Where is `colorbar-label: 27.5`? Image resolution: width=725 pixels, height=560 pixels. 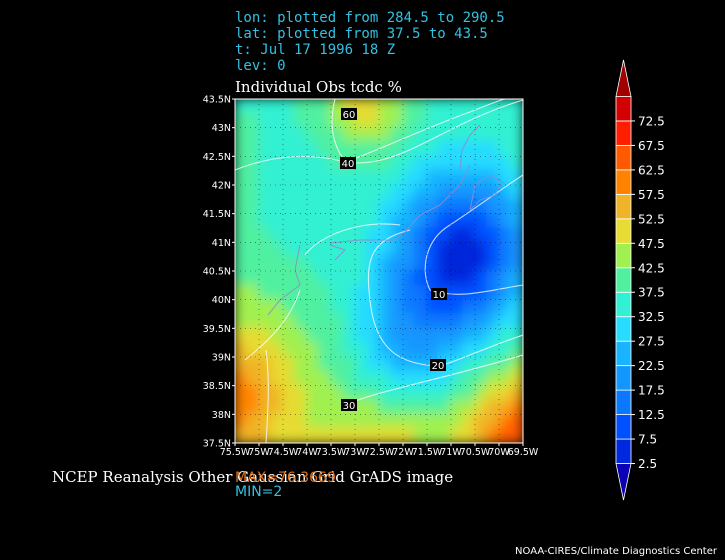
colorbar-label: 27.5 is located at coordinates (651, 342).